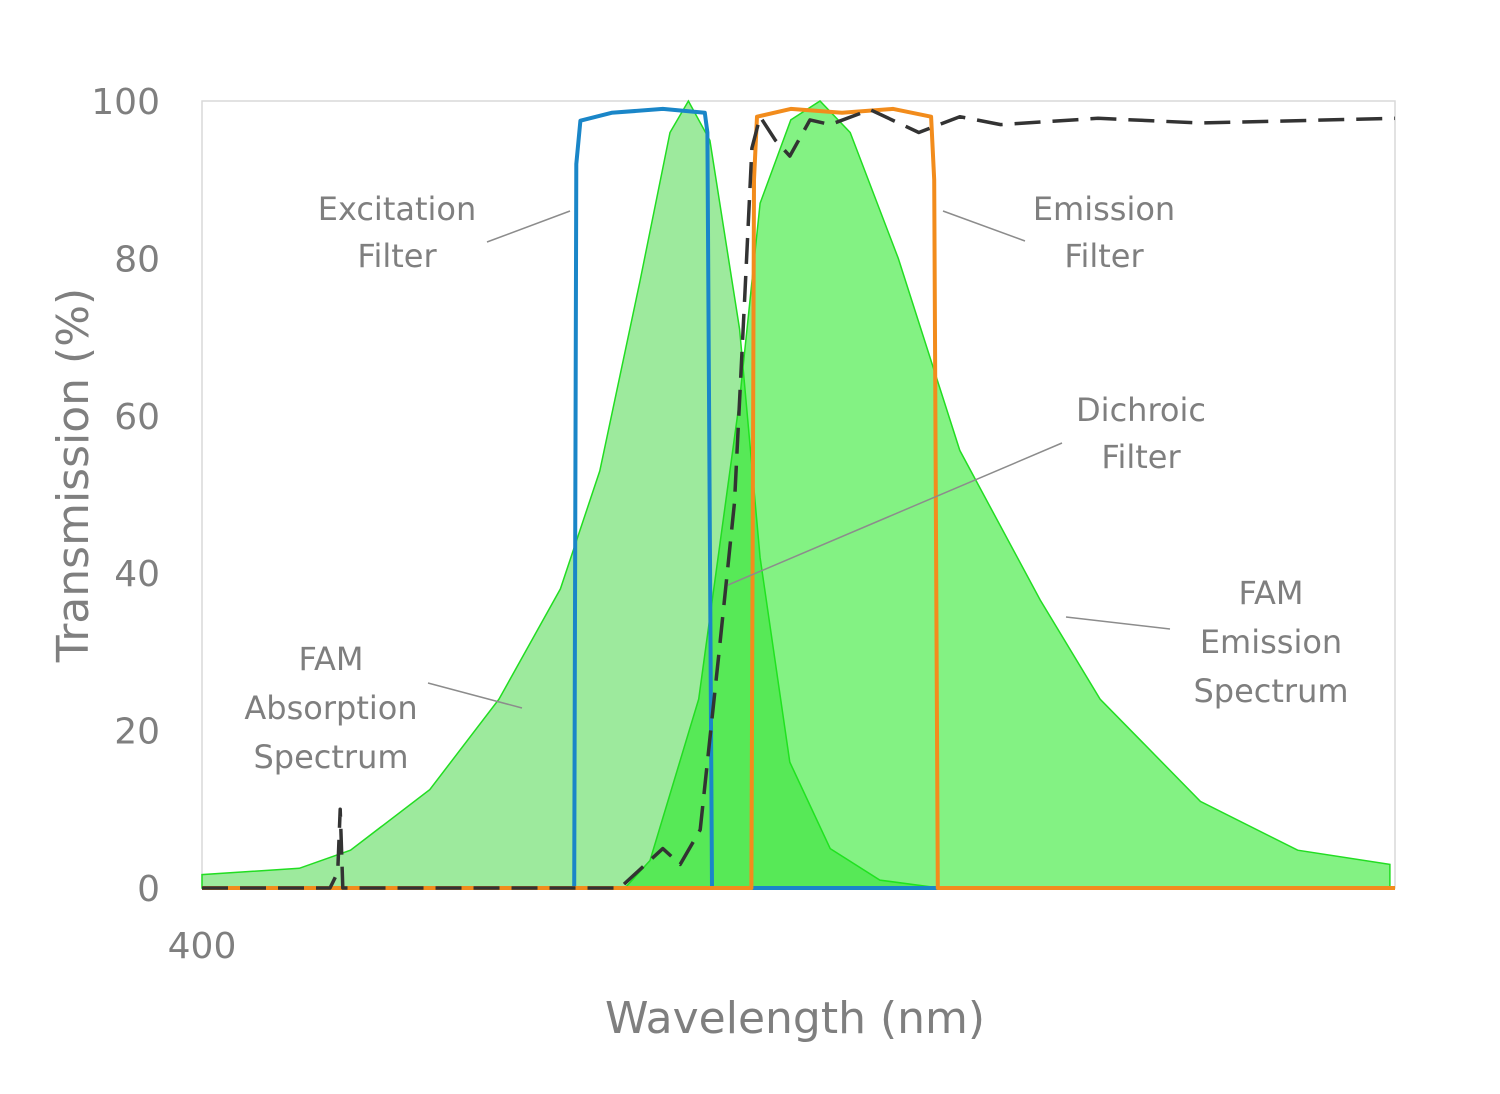  What do you see at coordinates (125, 496) in the screenshot?
I see `y-axis-ticks: 0 20 40 60 80 100` at bounding box center [125, 496].